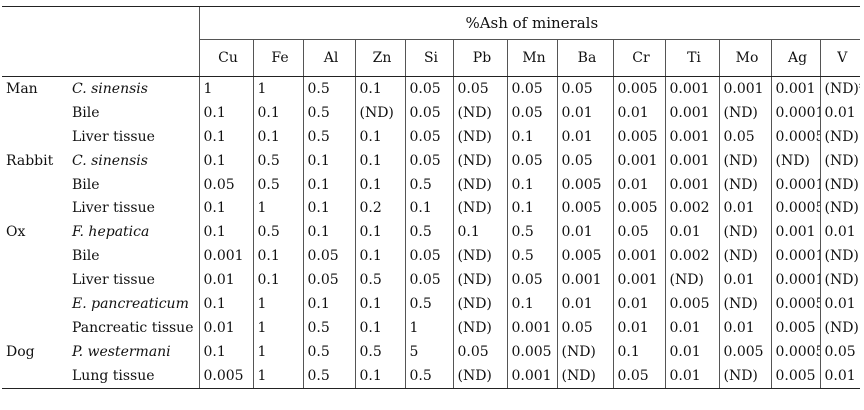 The width and height of the screenshot is (864, 410). What do you see at coordinates (638, 232) in the screenshot?
I see `value-cell-cr: 0.05` at bounding box center [638, 232].